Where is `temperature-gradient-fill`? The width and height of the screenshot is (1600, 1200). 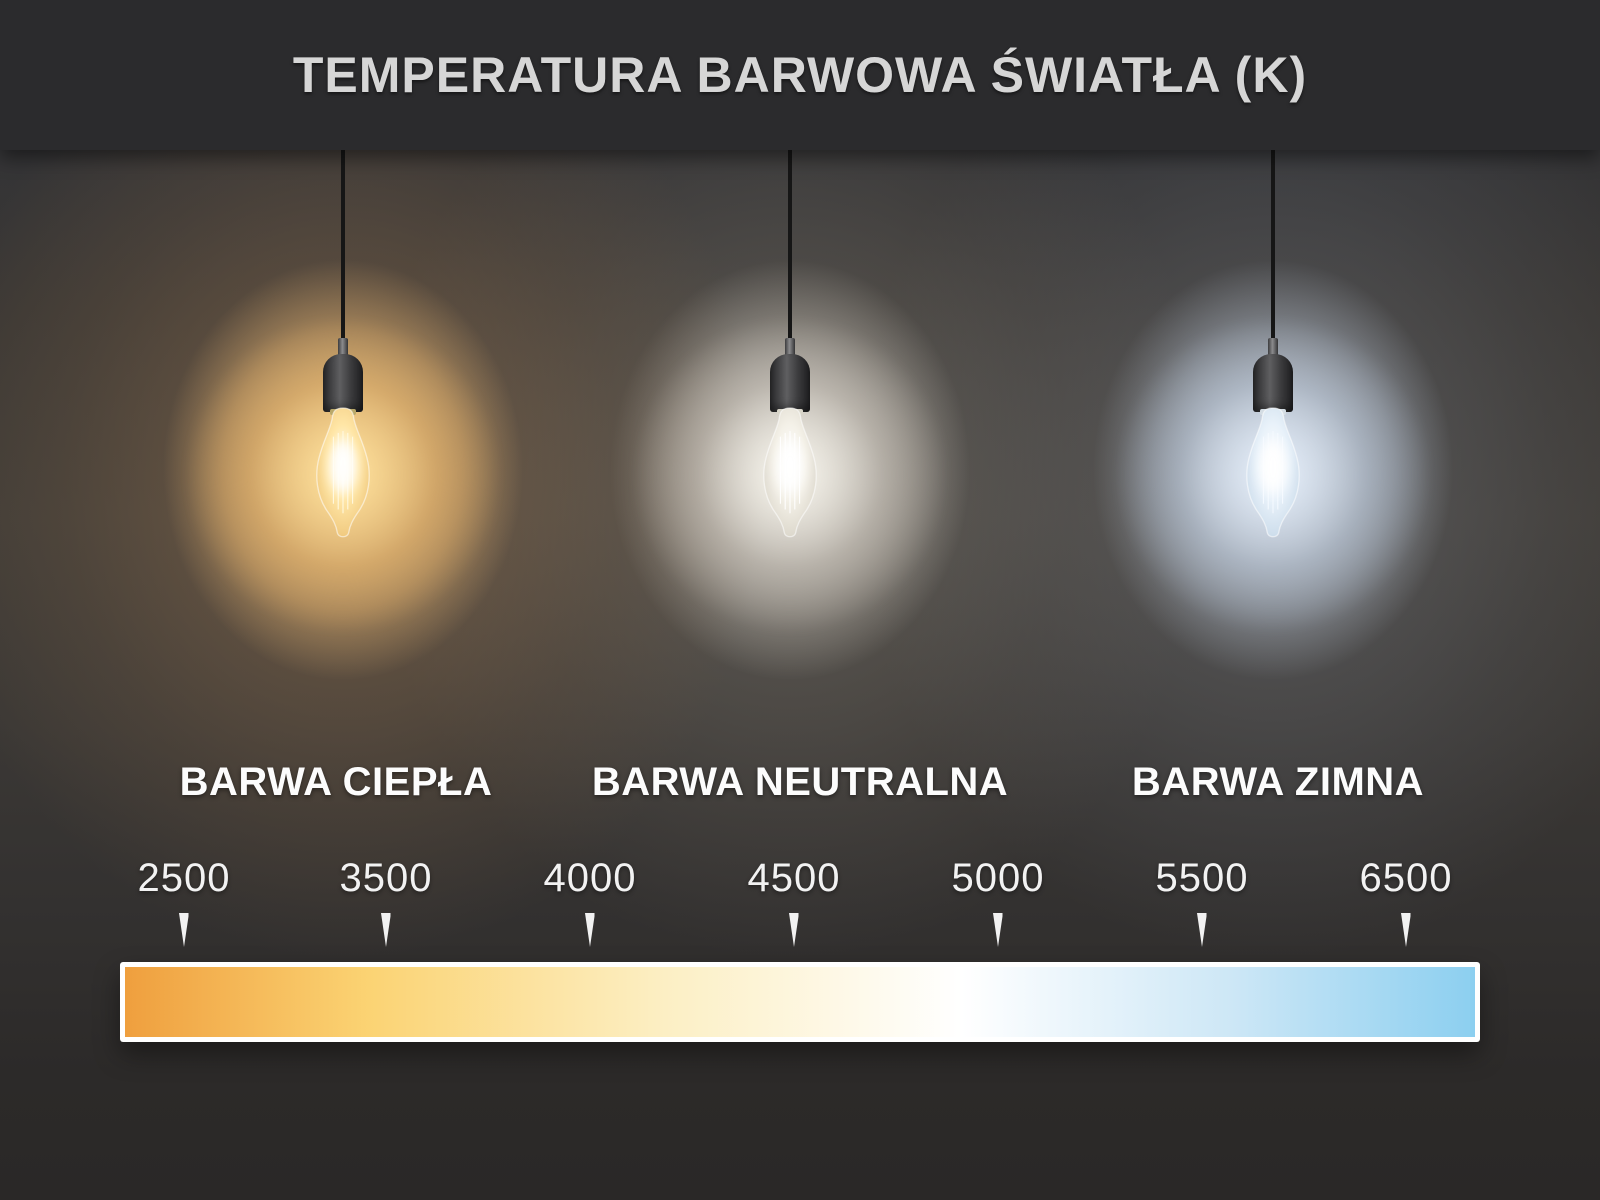 temperature-gradient-fill is located at coordinates (800, 1002).